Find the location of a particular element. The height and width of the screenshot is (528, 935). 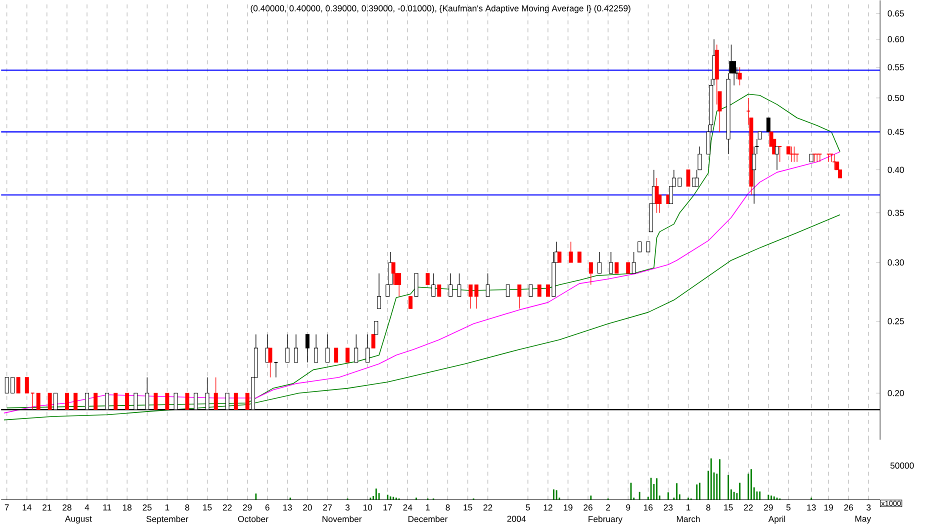

x-tick-label: 21 is located at coordinates (47, 507).